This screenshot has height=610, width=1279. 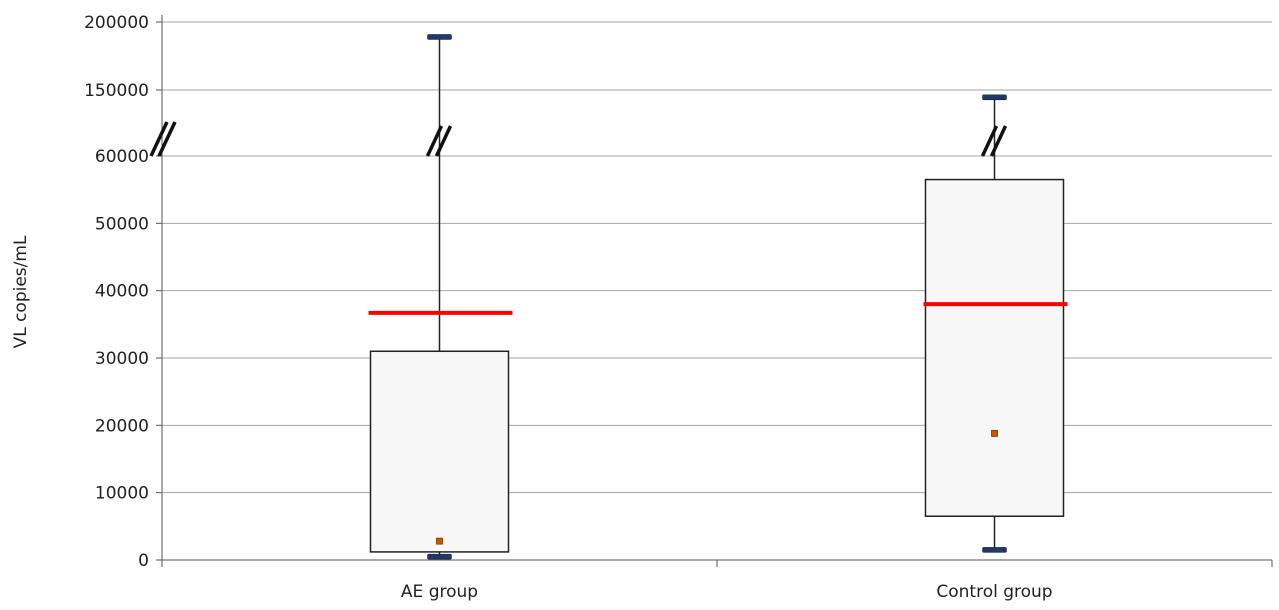 I want to click on y-tick-label: 30000, so click(x=122, y=359).